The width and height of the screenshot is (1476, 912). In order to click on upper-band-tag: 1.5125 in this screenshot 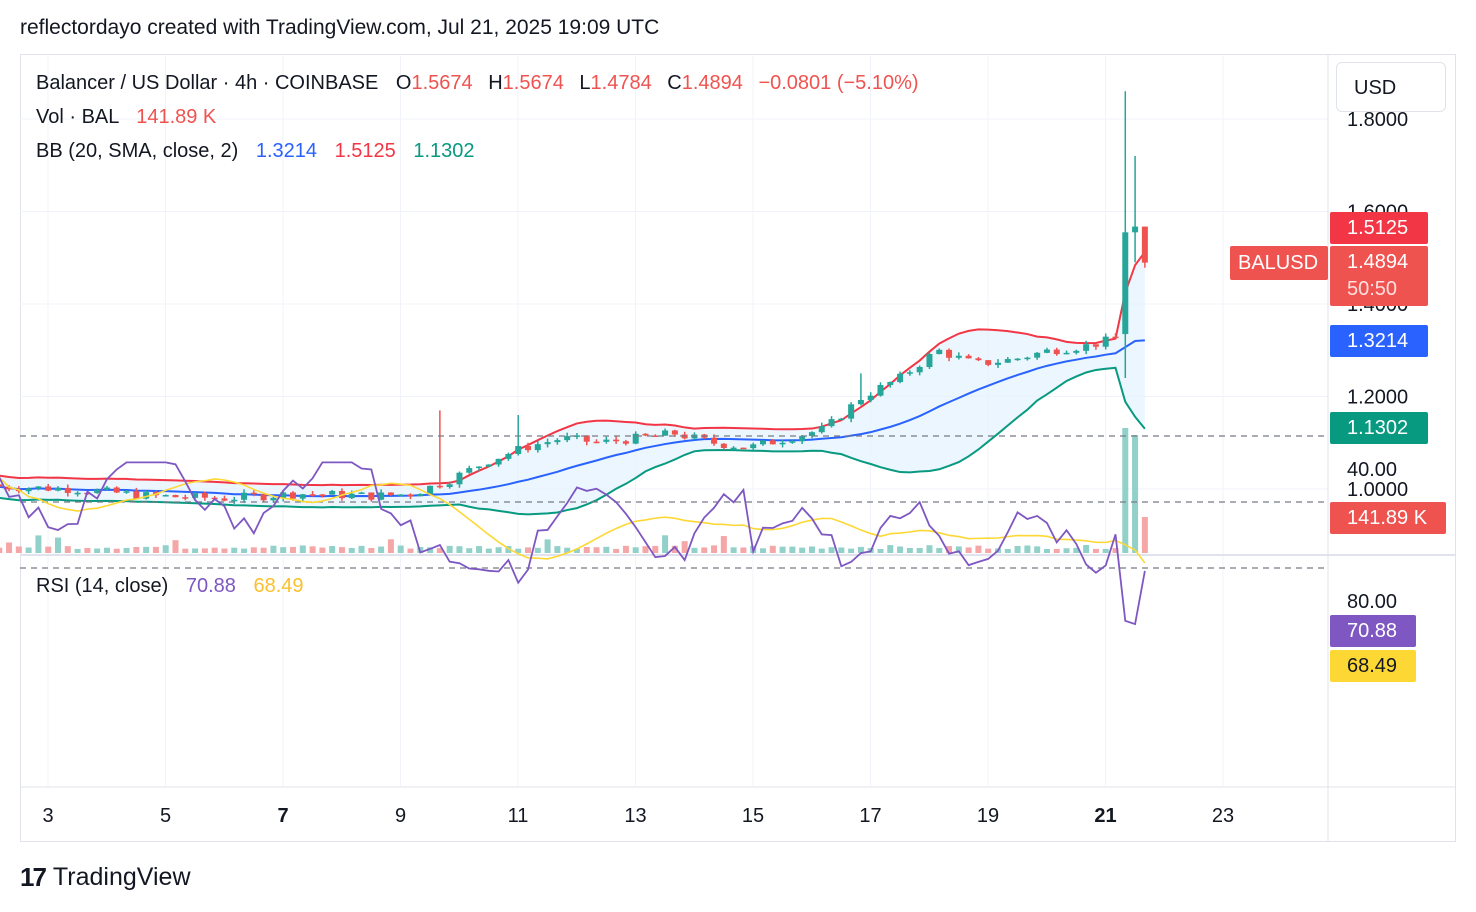, I will do `click(1379, 228)`.